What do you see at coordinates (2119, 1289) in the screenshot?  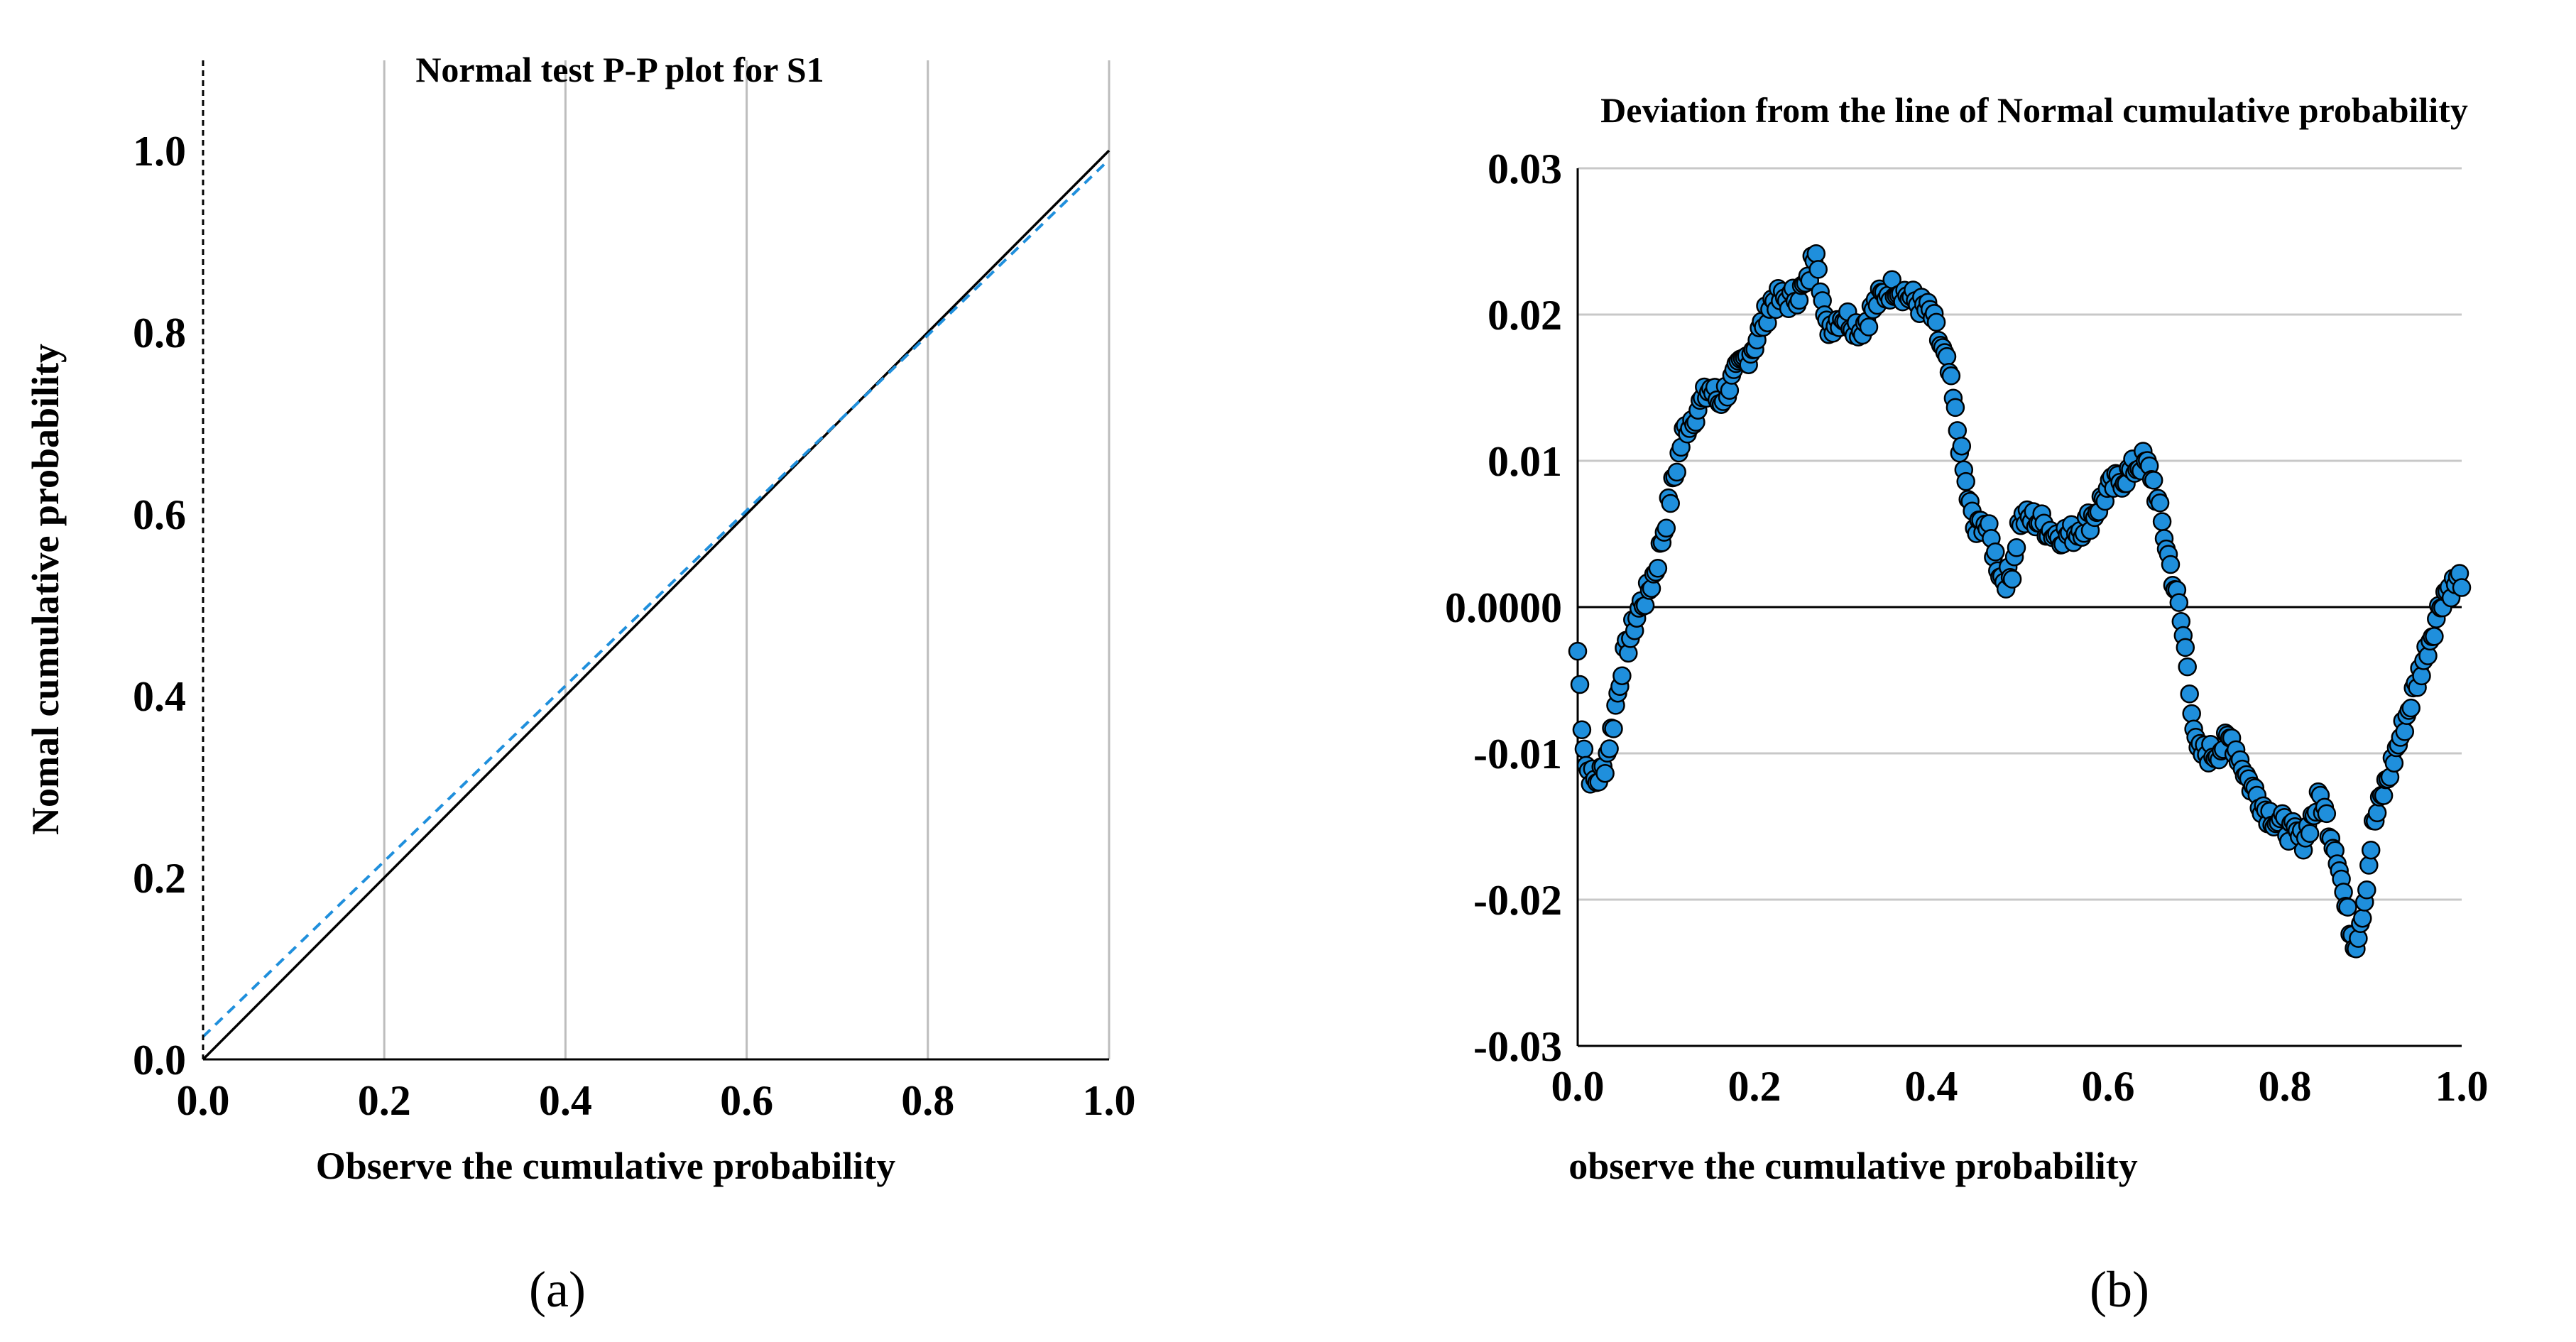 I see `chart-b-panel-label: (b)` at bounding box center [2119, 1289].